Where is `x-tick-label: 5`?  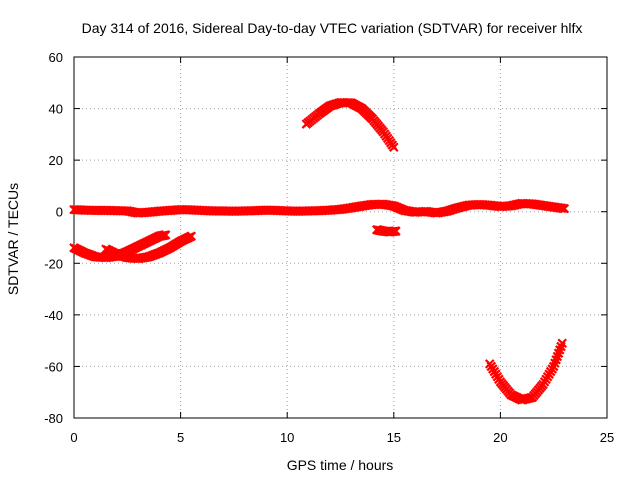
x-tick-label: 5 is located at coordinates (180, 437).